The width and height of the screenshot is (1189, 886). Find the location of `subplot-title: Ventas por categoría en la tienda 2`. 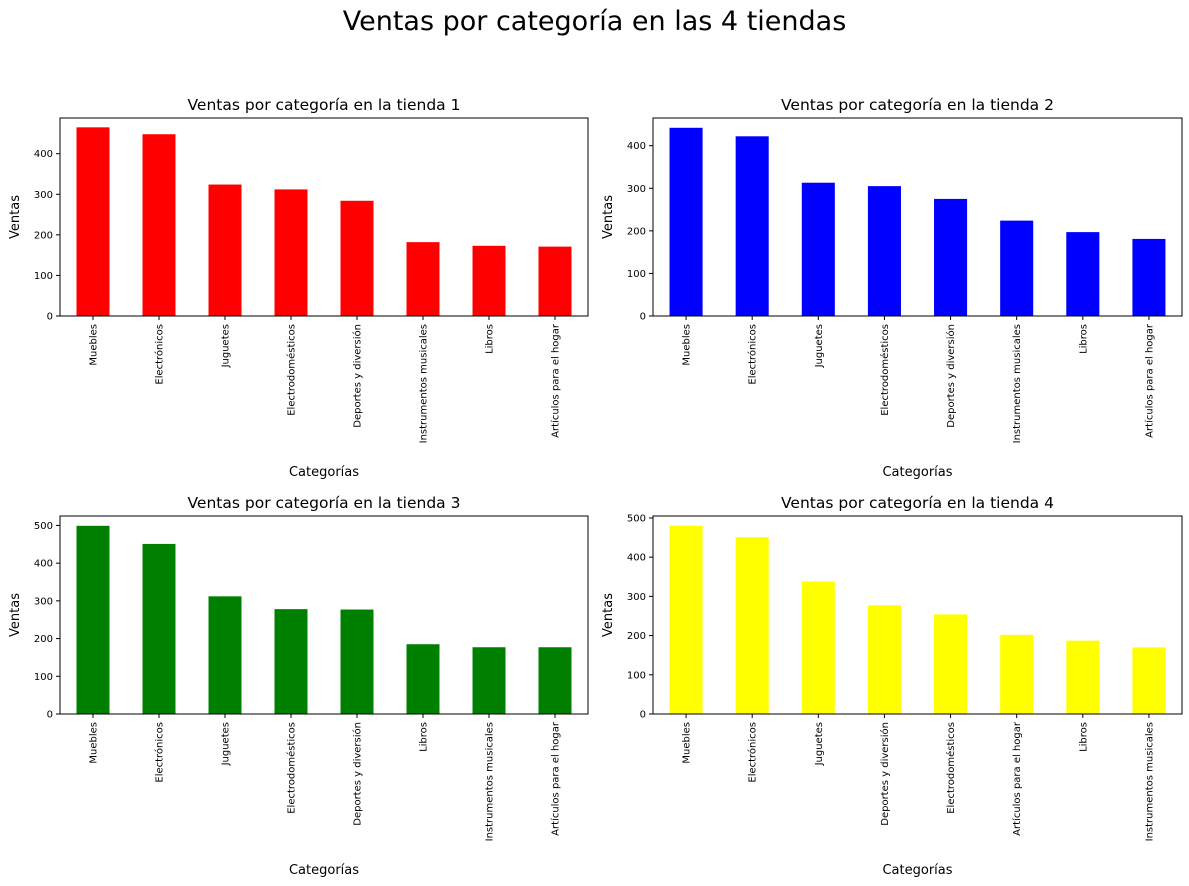

subplot-title: Ventas por categoría en la tienda 2 is located at coordinates (917, 105).